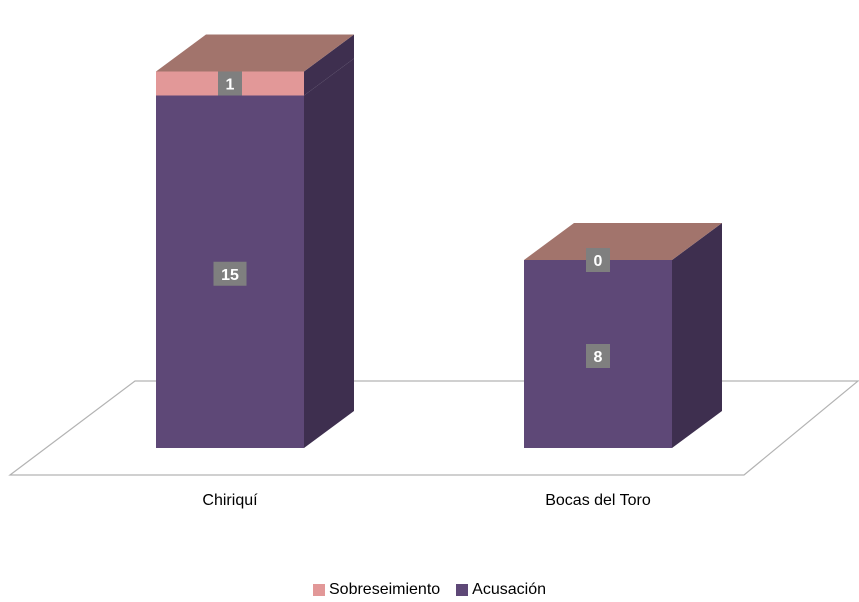  I want to click on legend-swatch-sobreseimiento, so click(319, 590).